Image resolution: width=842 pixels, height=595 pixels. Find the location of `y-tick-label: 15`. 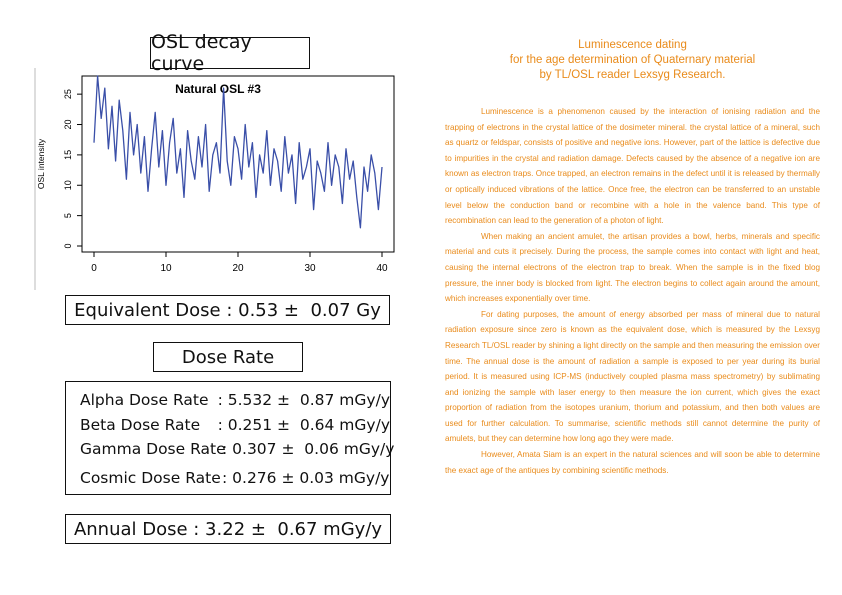

y-tick-label: 15 is located at coordinates (68, 155).